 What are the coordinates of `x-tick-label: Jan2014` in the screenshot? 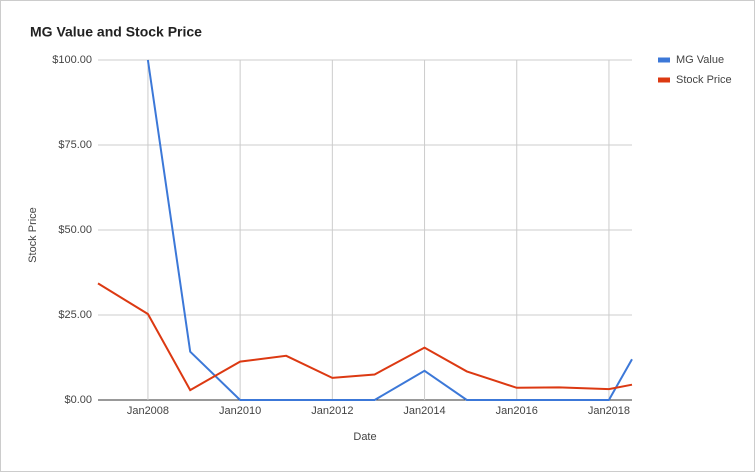 It's located at (424, 411).